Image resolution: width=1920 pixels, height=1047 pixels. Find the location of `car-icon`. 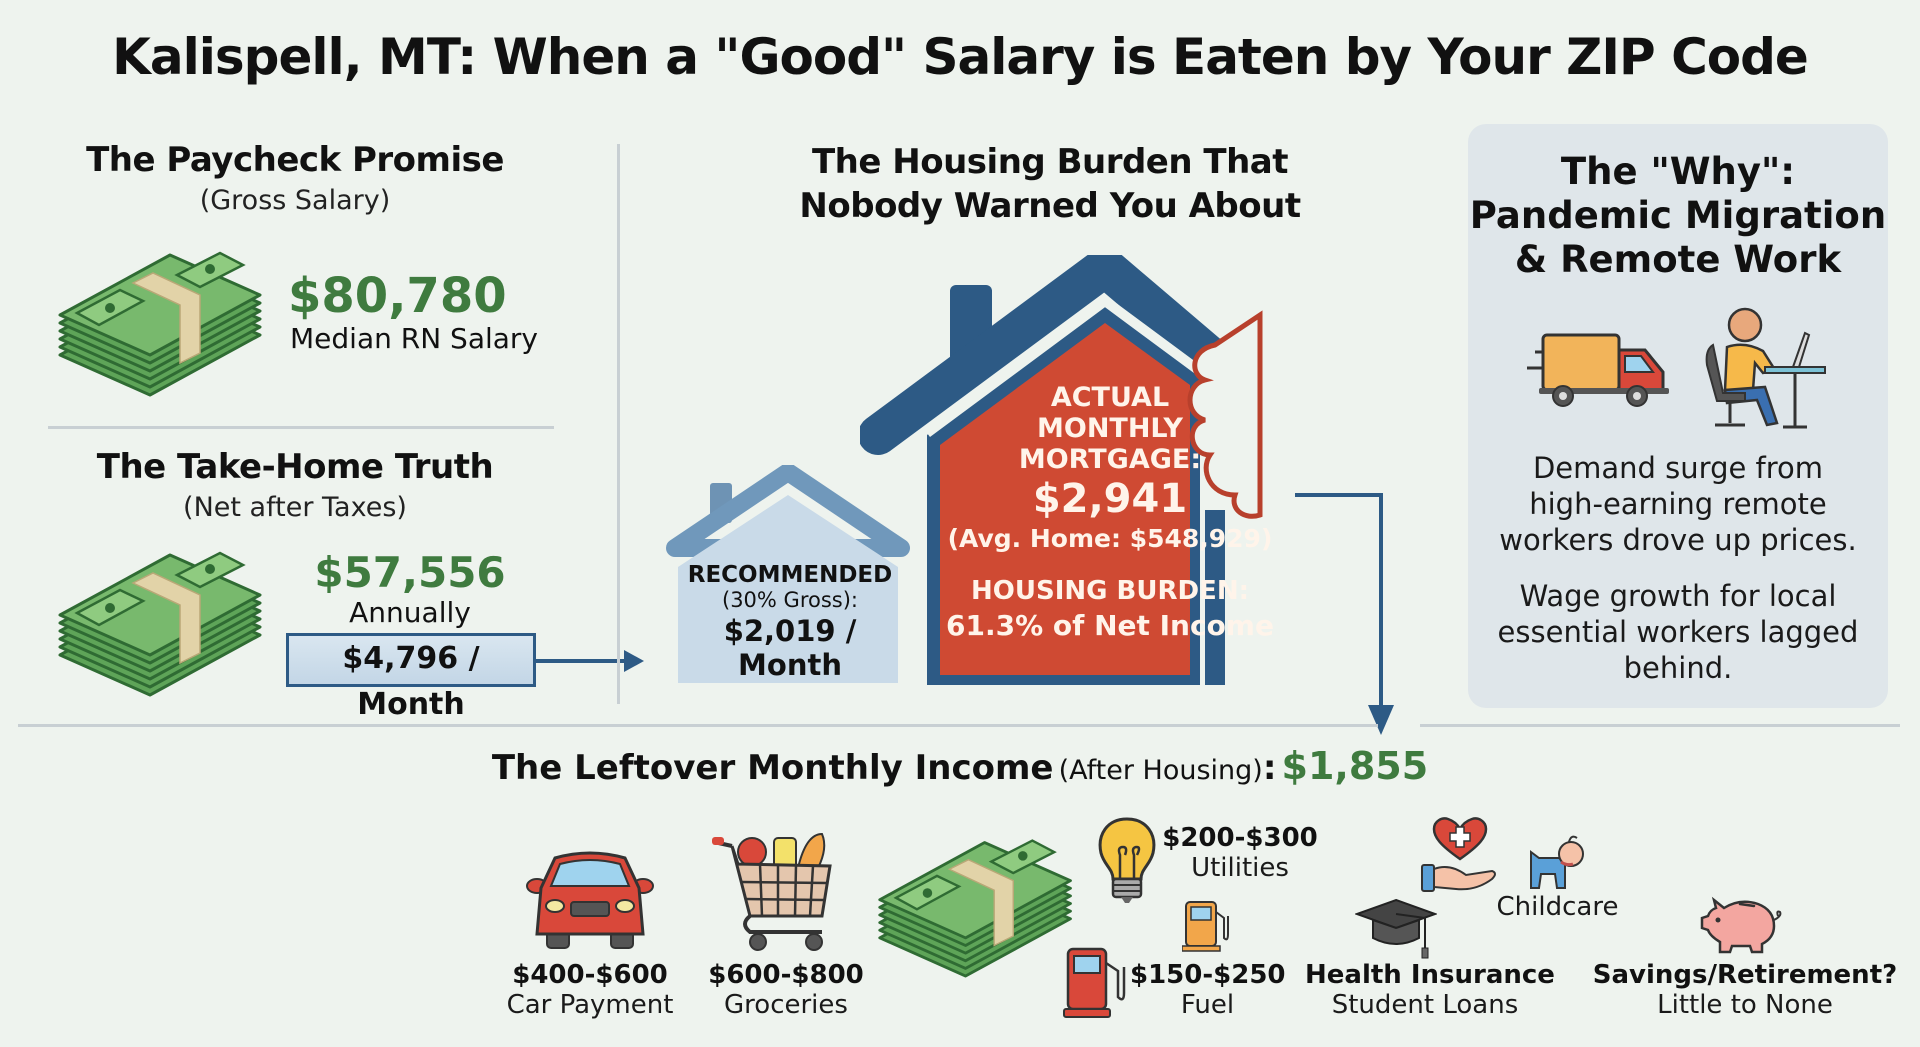

car-icon is located at coordinates (590, 900).